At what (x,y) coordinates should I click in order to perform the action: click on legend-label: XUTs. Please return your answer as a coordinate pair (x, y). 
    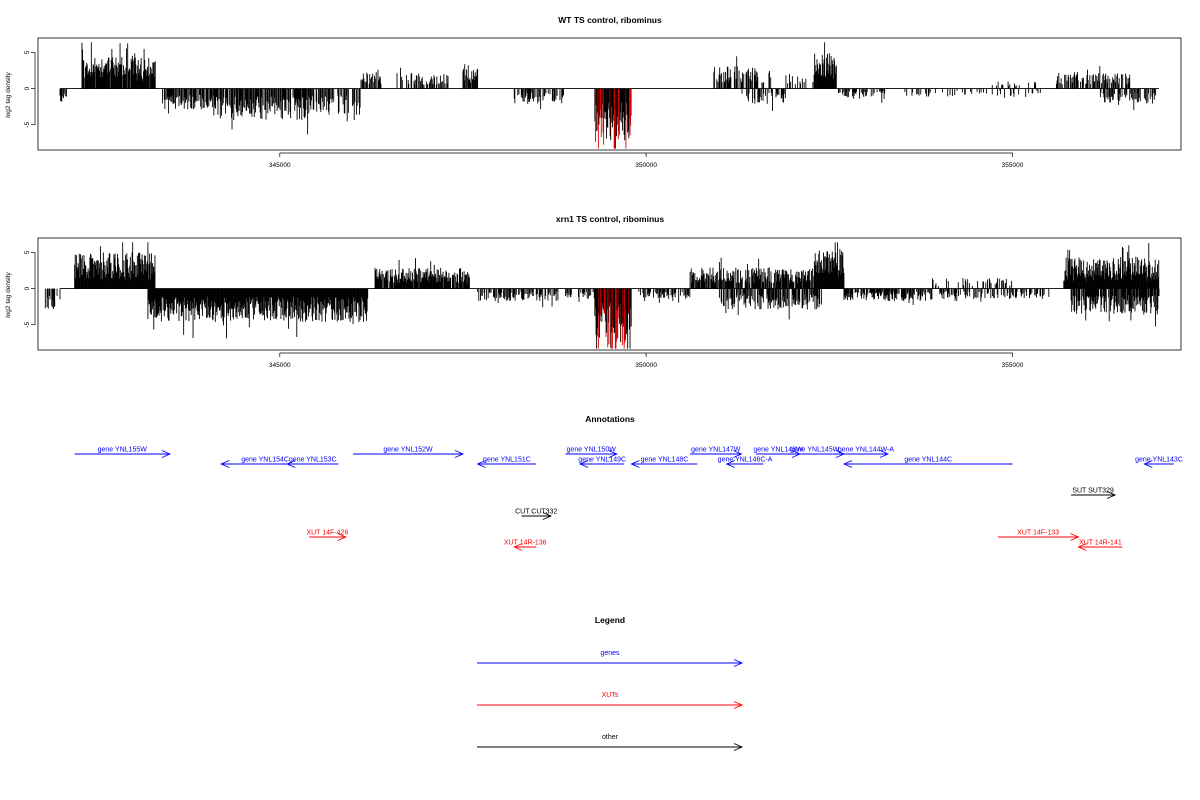
    Looking at the image, I should click on (610, 695).